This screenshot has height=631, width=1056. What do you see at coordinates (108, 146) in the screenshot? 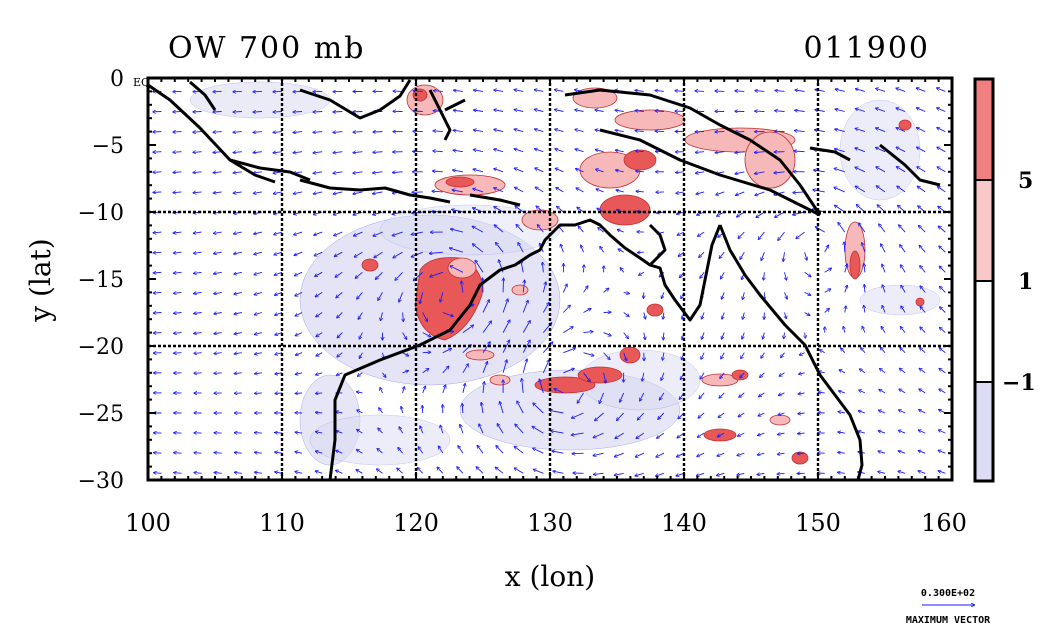
I see `y-tick-label: −5` at bounding box center [108, 146].